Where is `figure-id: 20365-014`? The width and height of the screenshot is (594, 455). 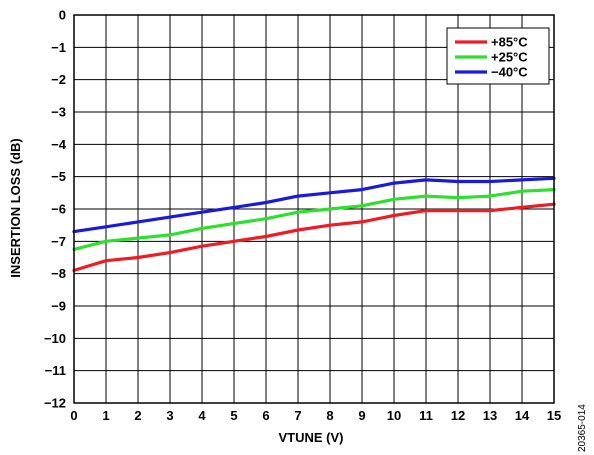
figure-id: 20365-014 is located at coordinates (582, 428).